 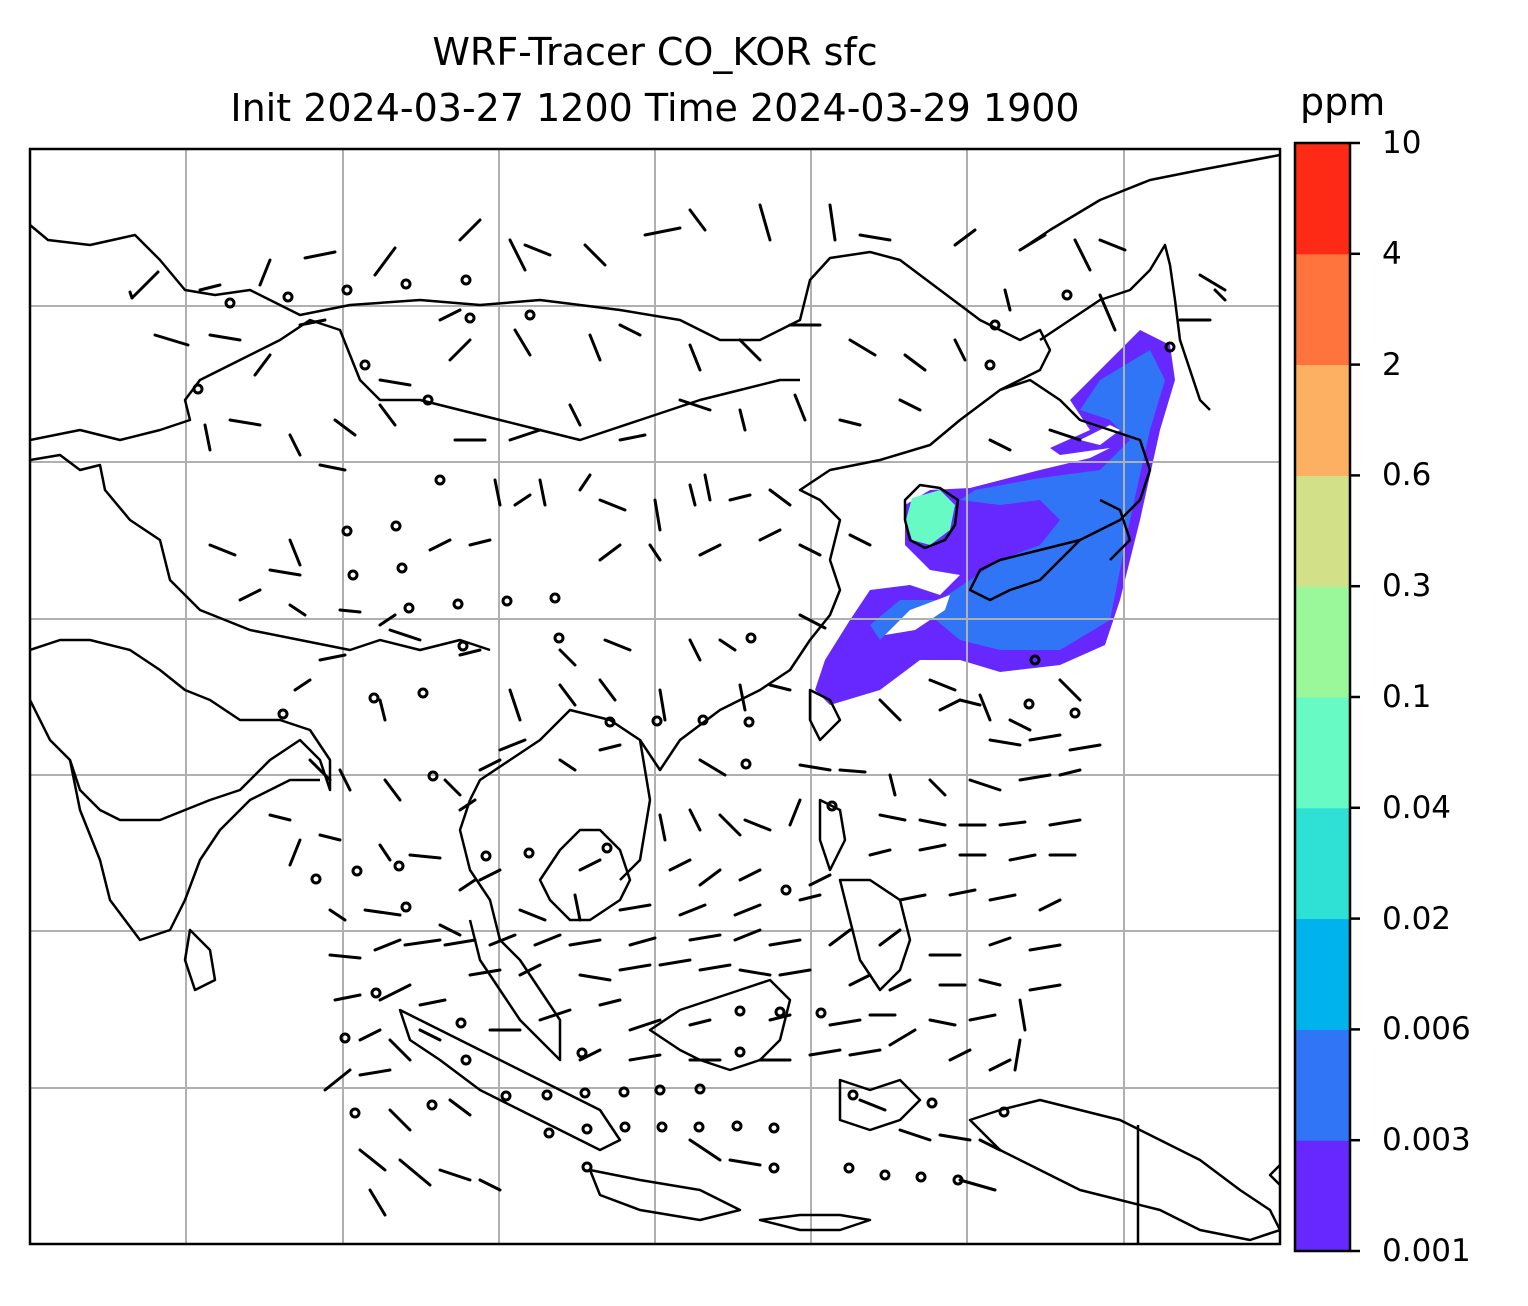 What do you see at coordinates (1417, 918) in the screenshot?
I see `colorbar-tick-label: 0.02` at bounding box center [1417, 918].